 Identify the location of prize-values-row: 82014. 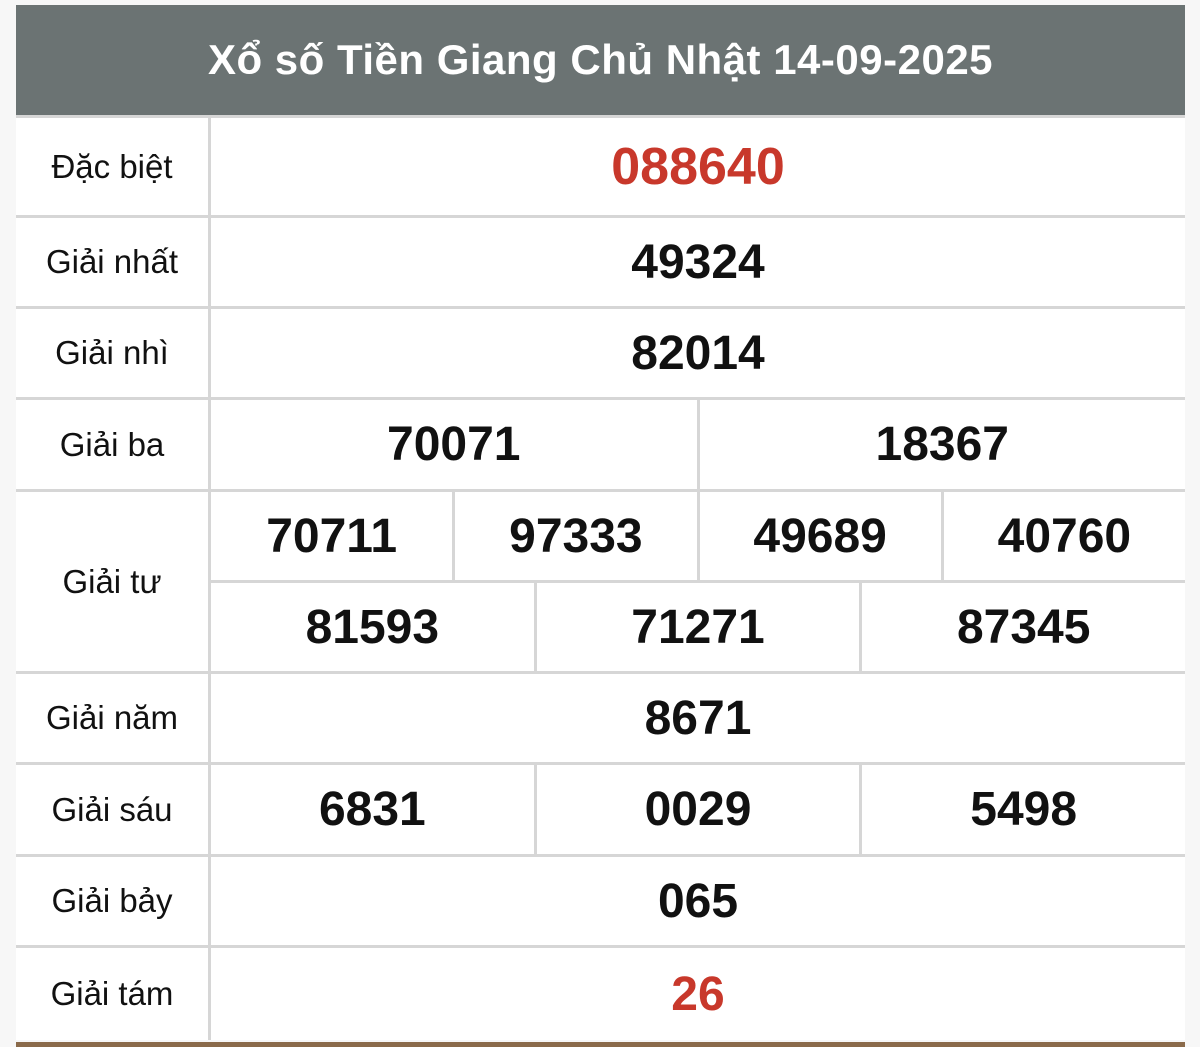
(698, 353).